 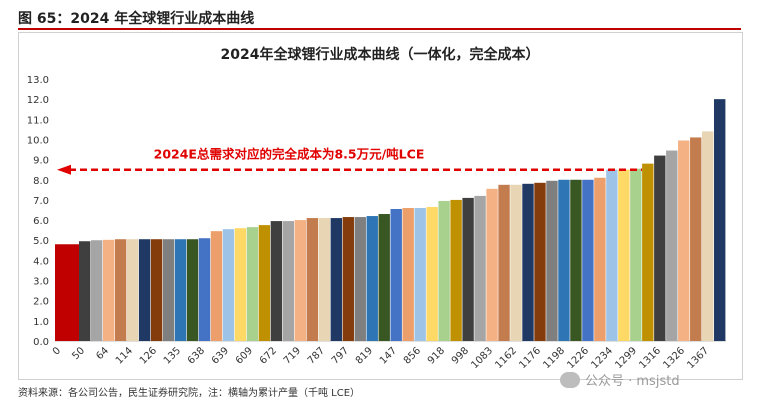 I want to click on y-tick-label: 3.0, so click(x=41, y=282).